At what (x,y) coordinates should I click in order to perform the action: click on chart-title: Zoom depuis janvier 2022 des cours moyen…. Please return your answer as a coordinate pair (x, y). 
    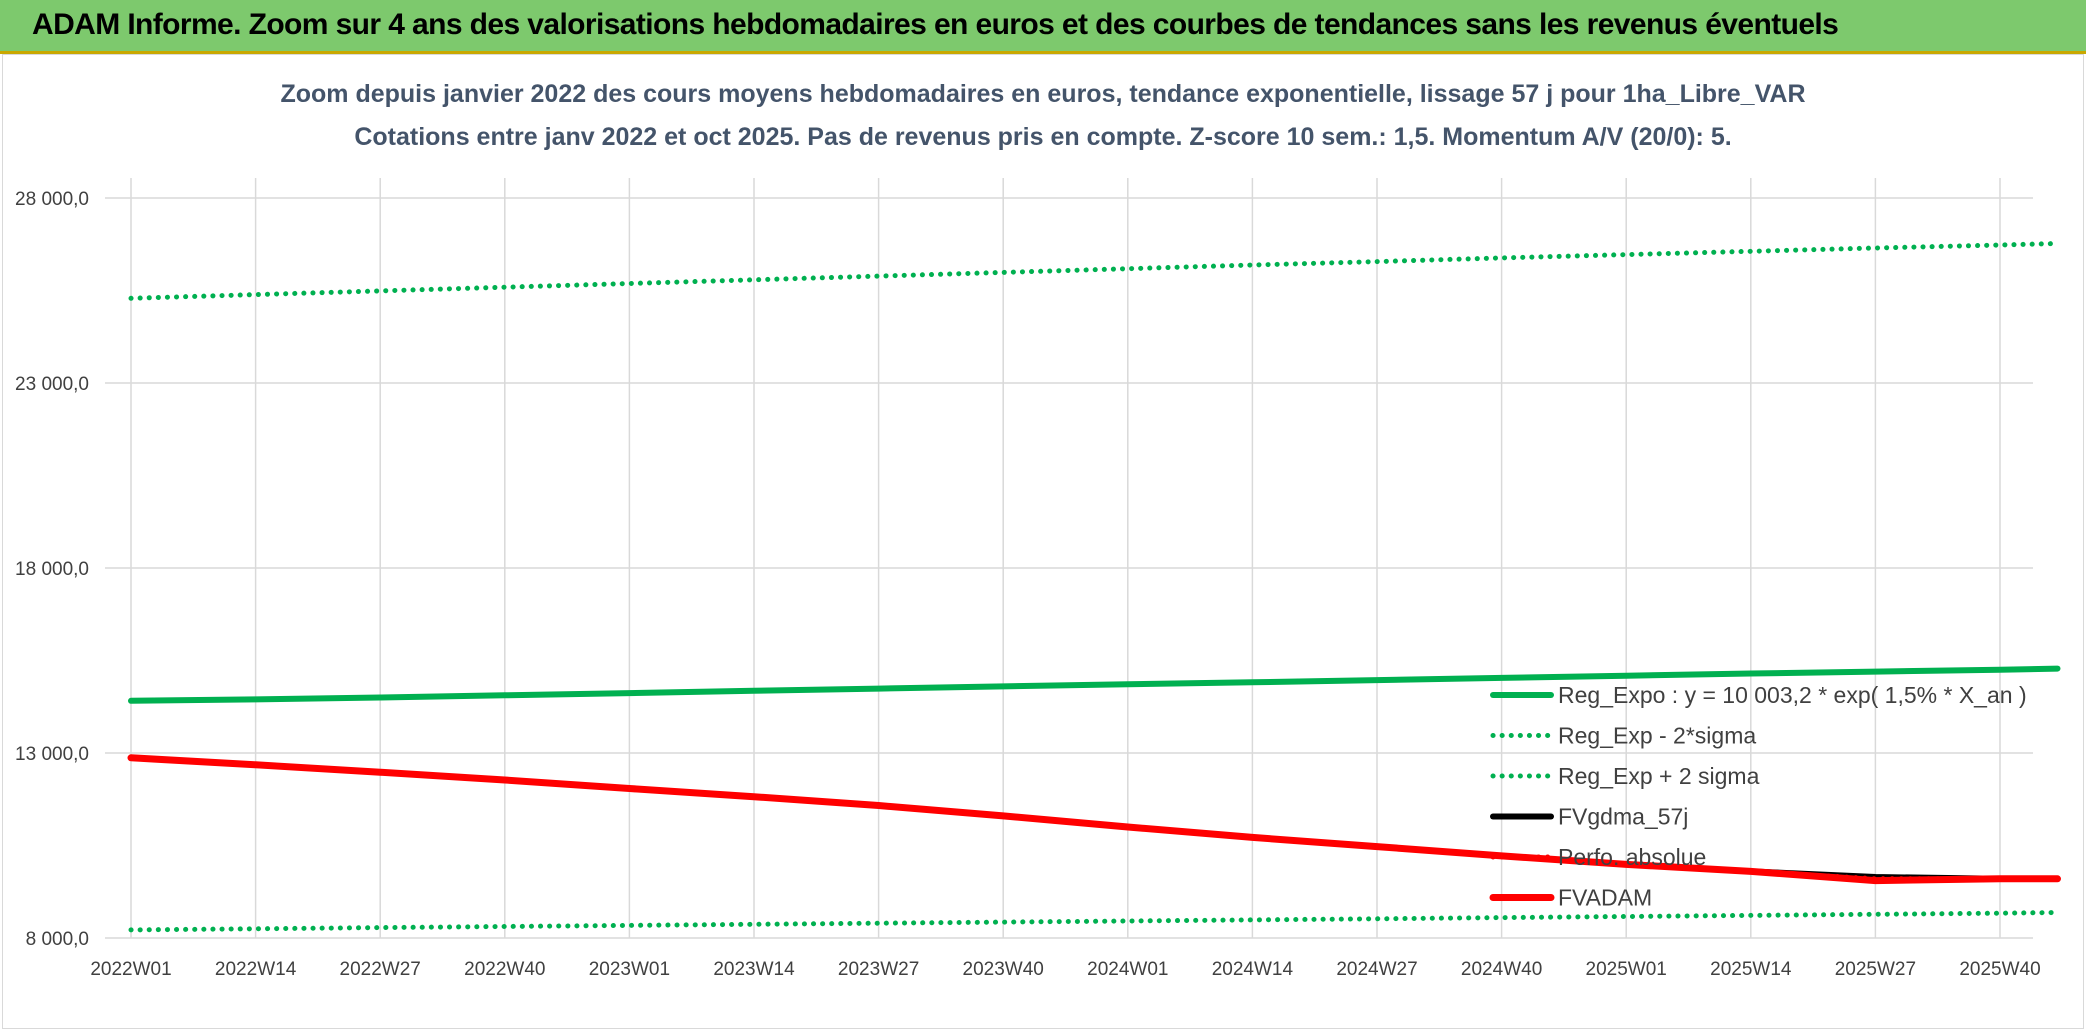
    Looking at the image, I should click on (1042, 94).